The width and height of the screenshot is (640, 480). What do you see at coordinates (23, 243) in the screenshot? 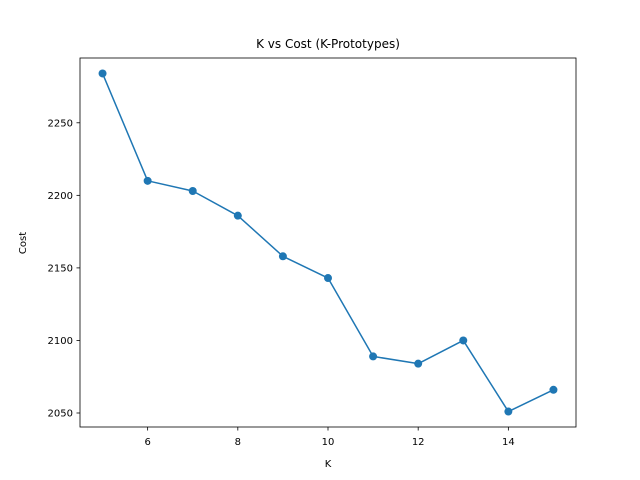
I see `y-axis-label: Cost` at bounding box center [23, 243].